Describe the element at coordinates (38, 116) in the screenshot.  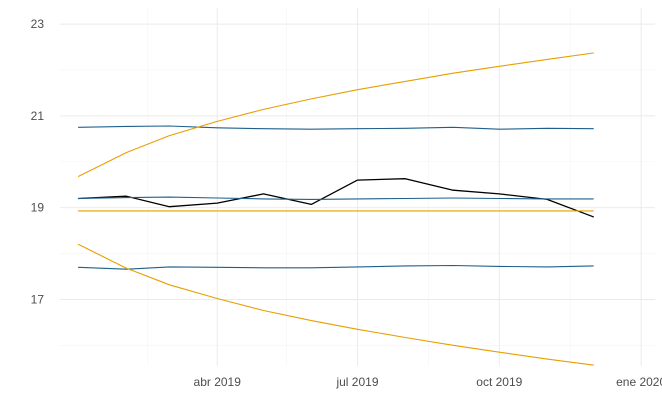
I see `y-tick-label: 21` at that location.